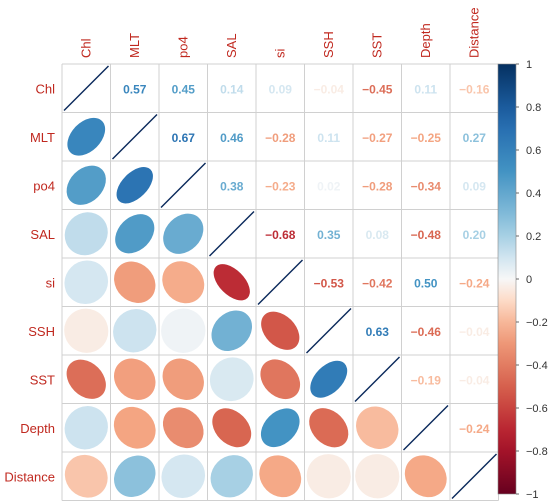 This screenshot has width=550, height=504. What do you see at coordinates (328, 476) in the screenshot?
I see `corr-ellipse-distance-ssh` at bounding box center [328, 476].